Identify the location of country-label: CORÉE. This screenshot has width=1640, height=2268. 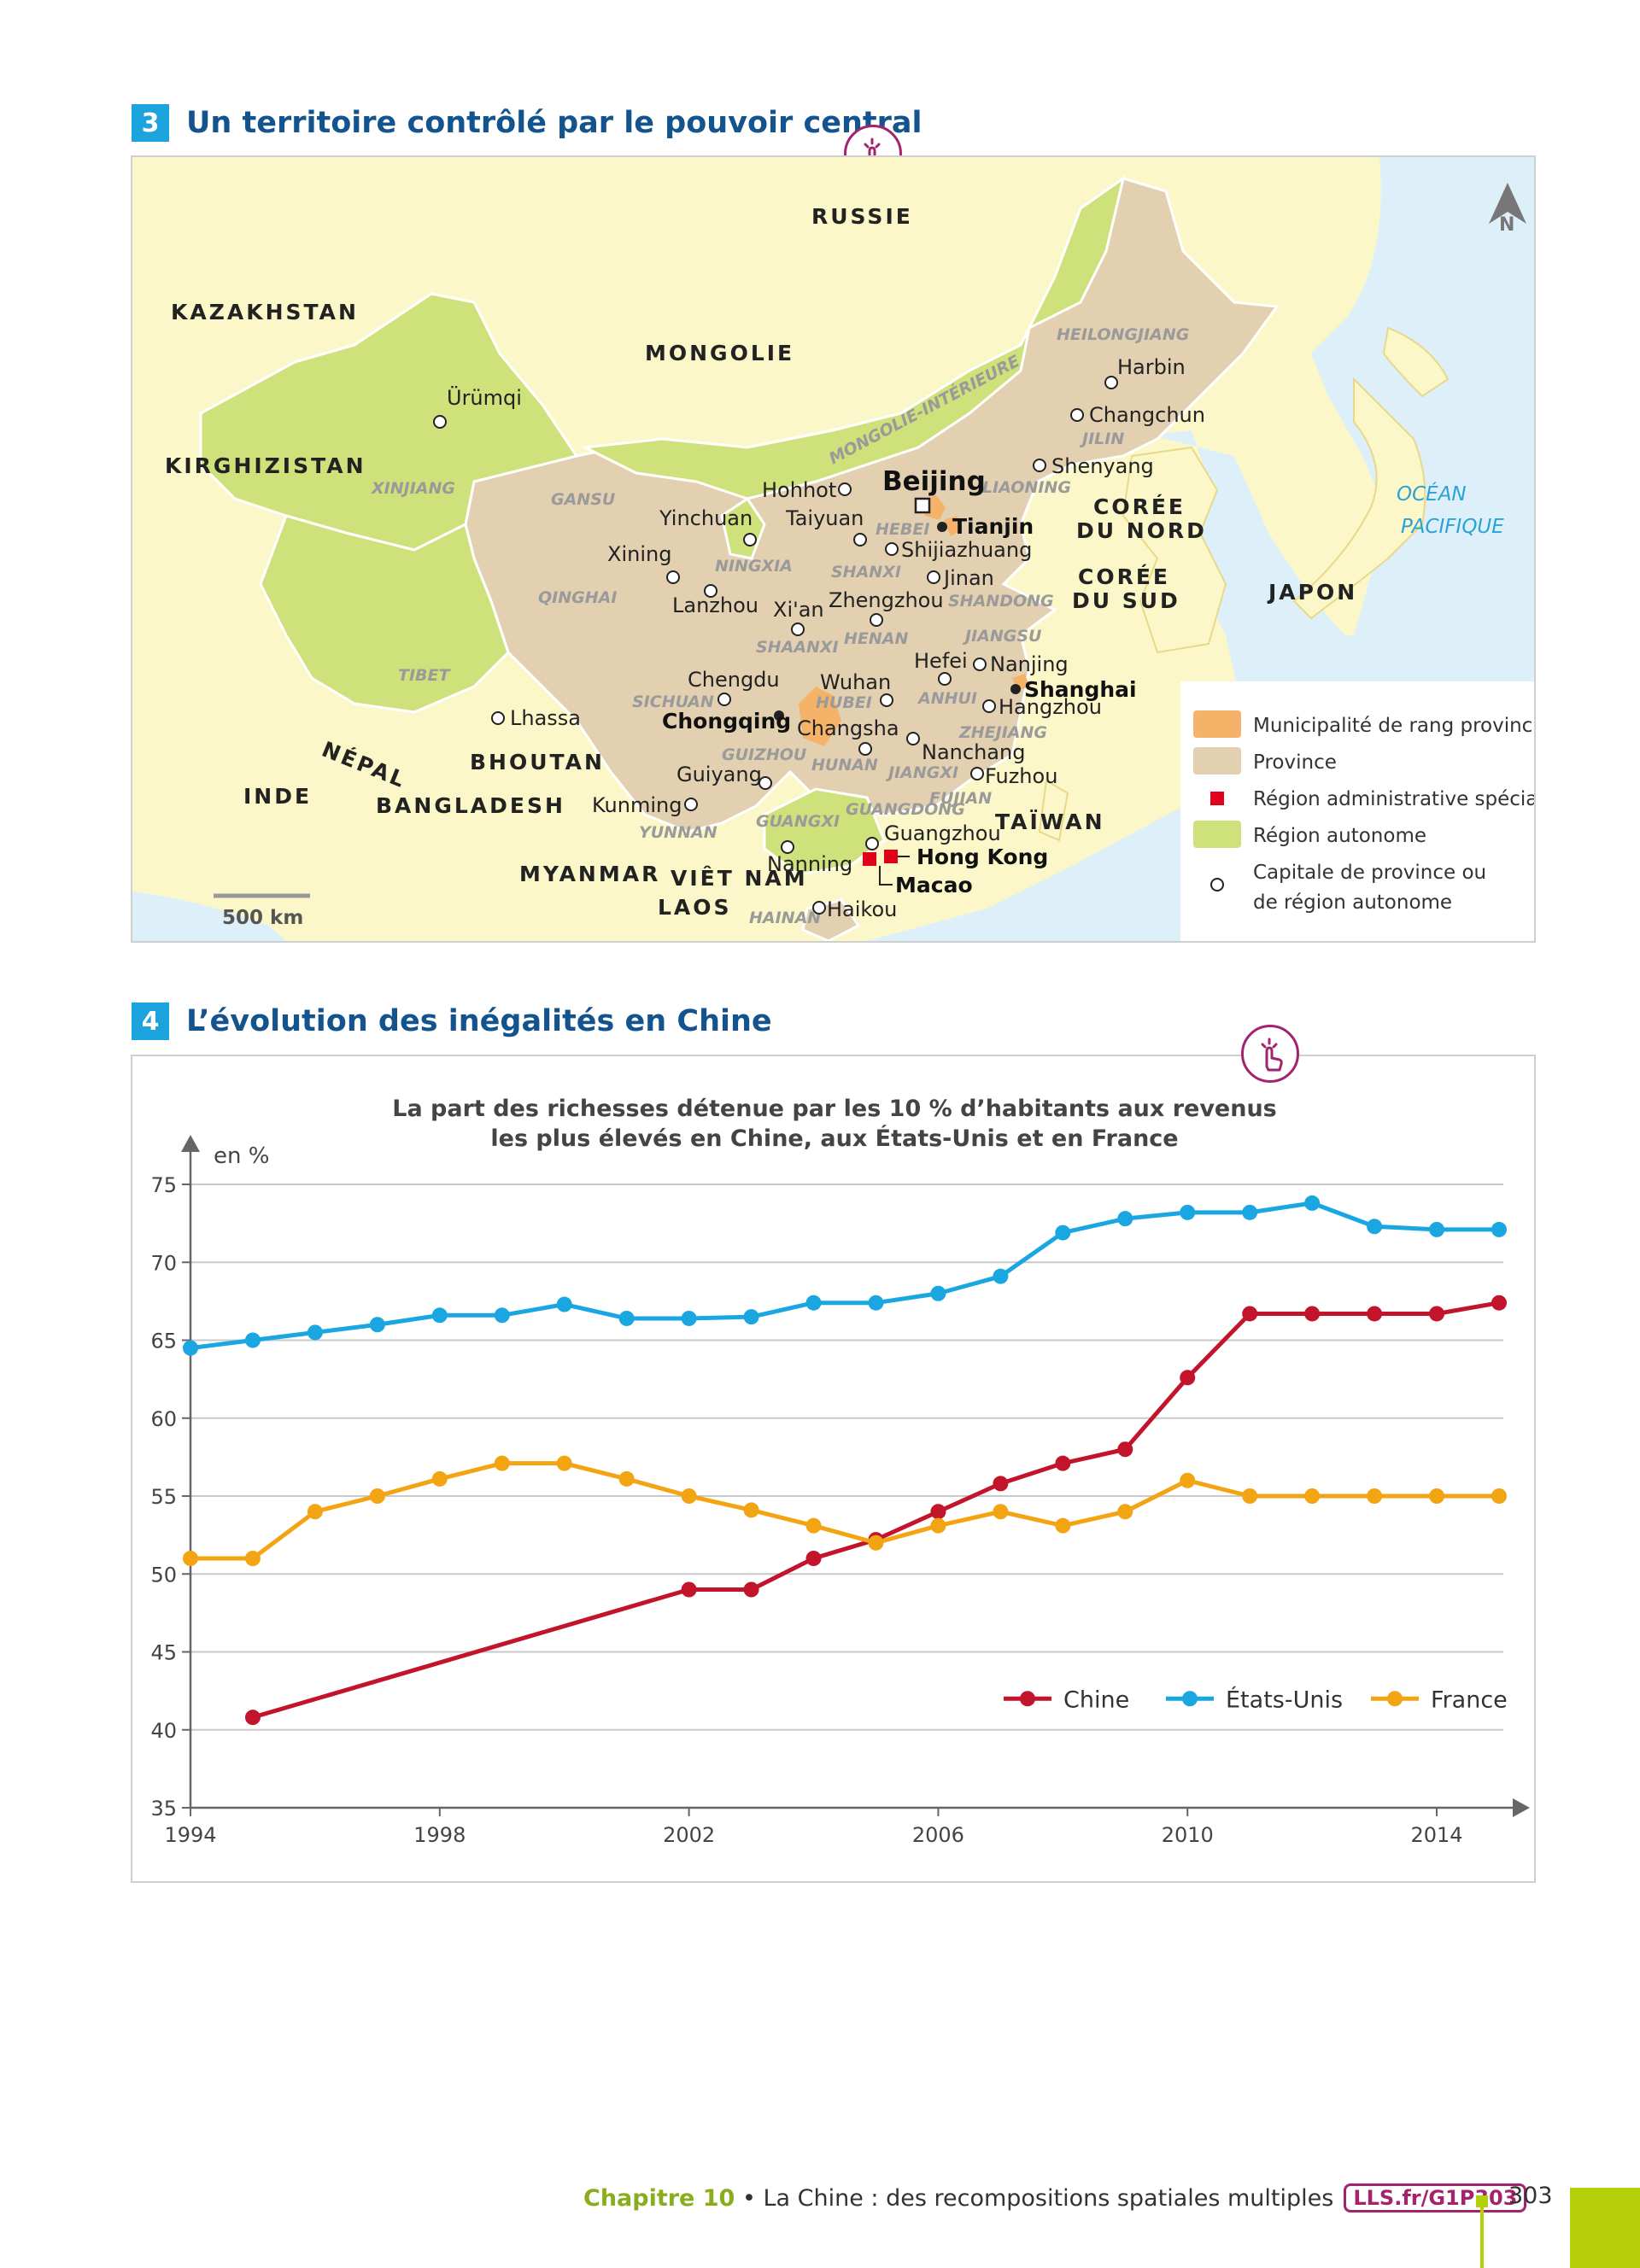
(1124, 576).